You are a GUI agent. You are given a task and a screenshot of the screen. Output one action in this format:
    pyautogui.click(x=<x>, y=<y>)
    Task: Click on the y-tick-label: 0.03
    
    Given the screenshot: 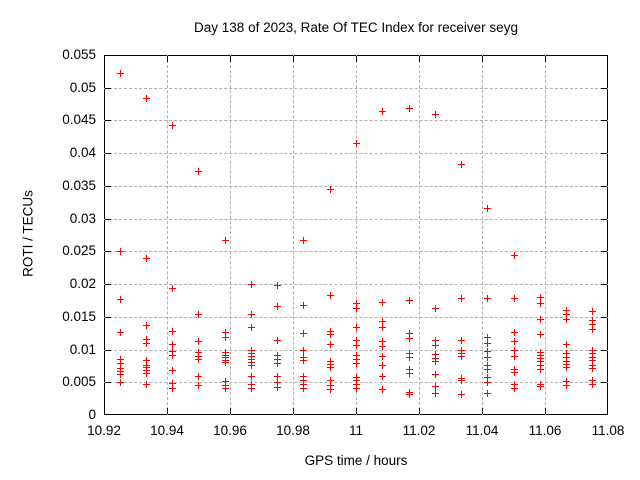 What is the action you would take?
    pyautogui.click(x=82, y=218)
    